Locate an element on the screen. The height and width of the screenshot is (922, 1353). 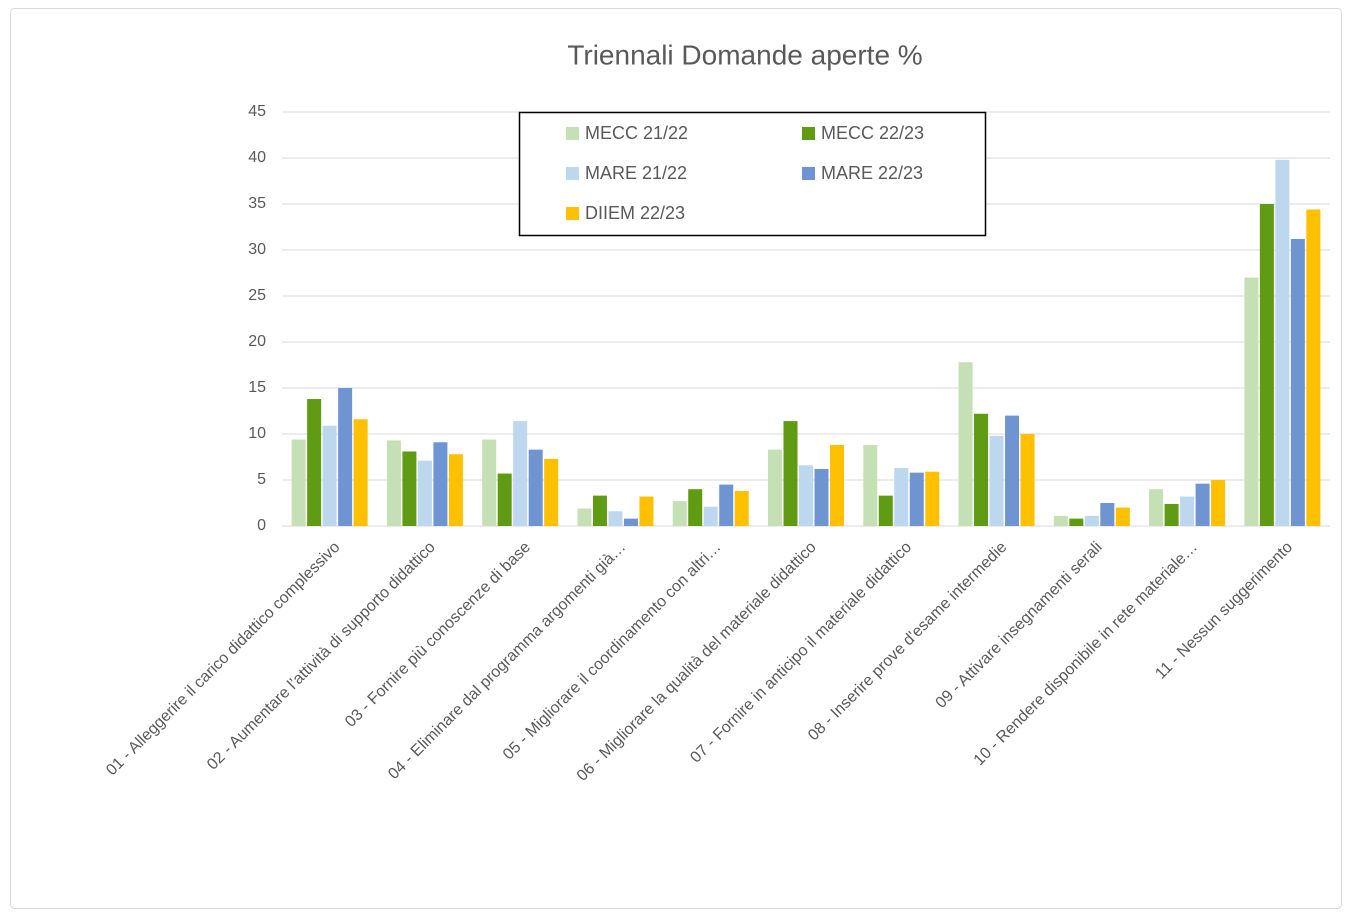
y-tick-label: 30 is located at coordinates (257, 249).